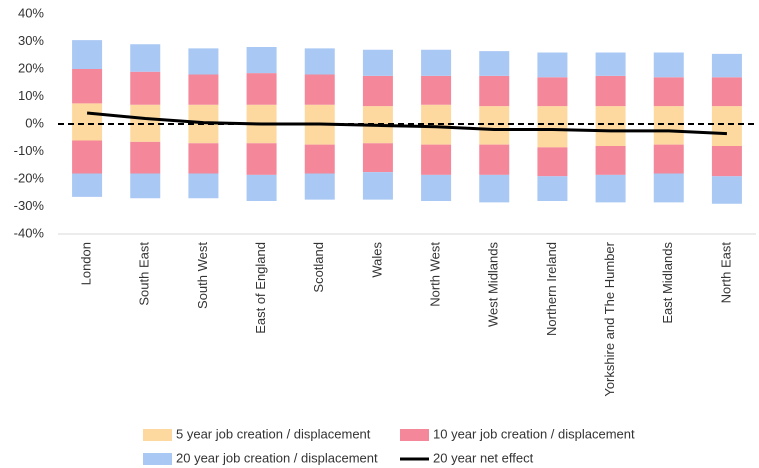 This screenshot has width=759, height=468. Describe the element at coordinates (31, 67) in the screenshot. I see `y-tick-label: 20%` at that location.